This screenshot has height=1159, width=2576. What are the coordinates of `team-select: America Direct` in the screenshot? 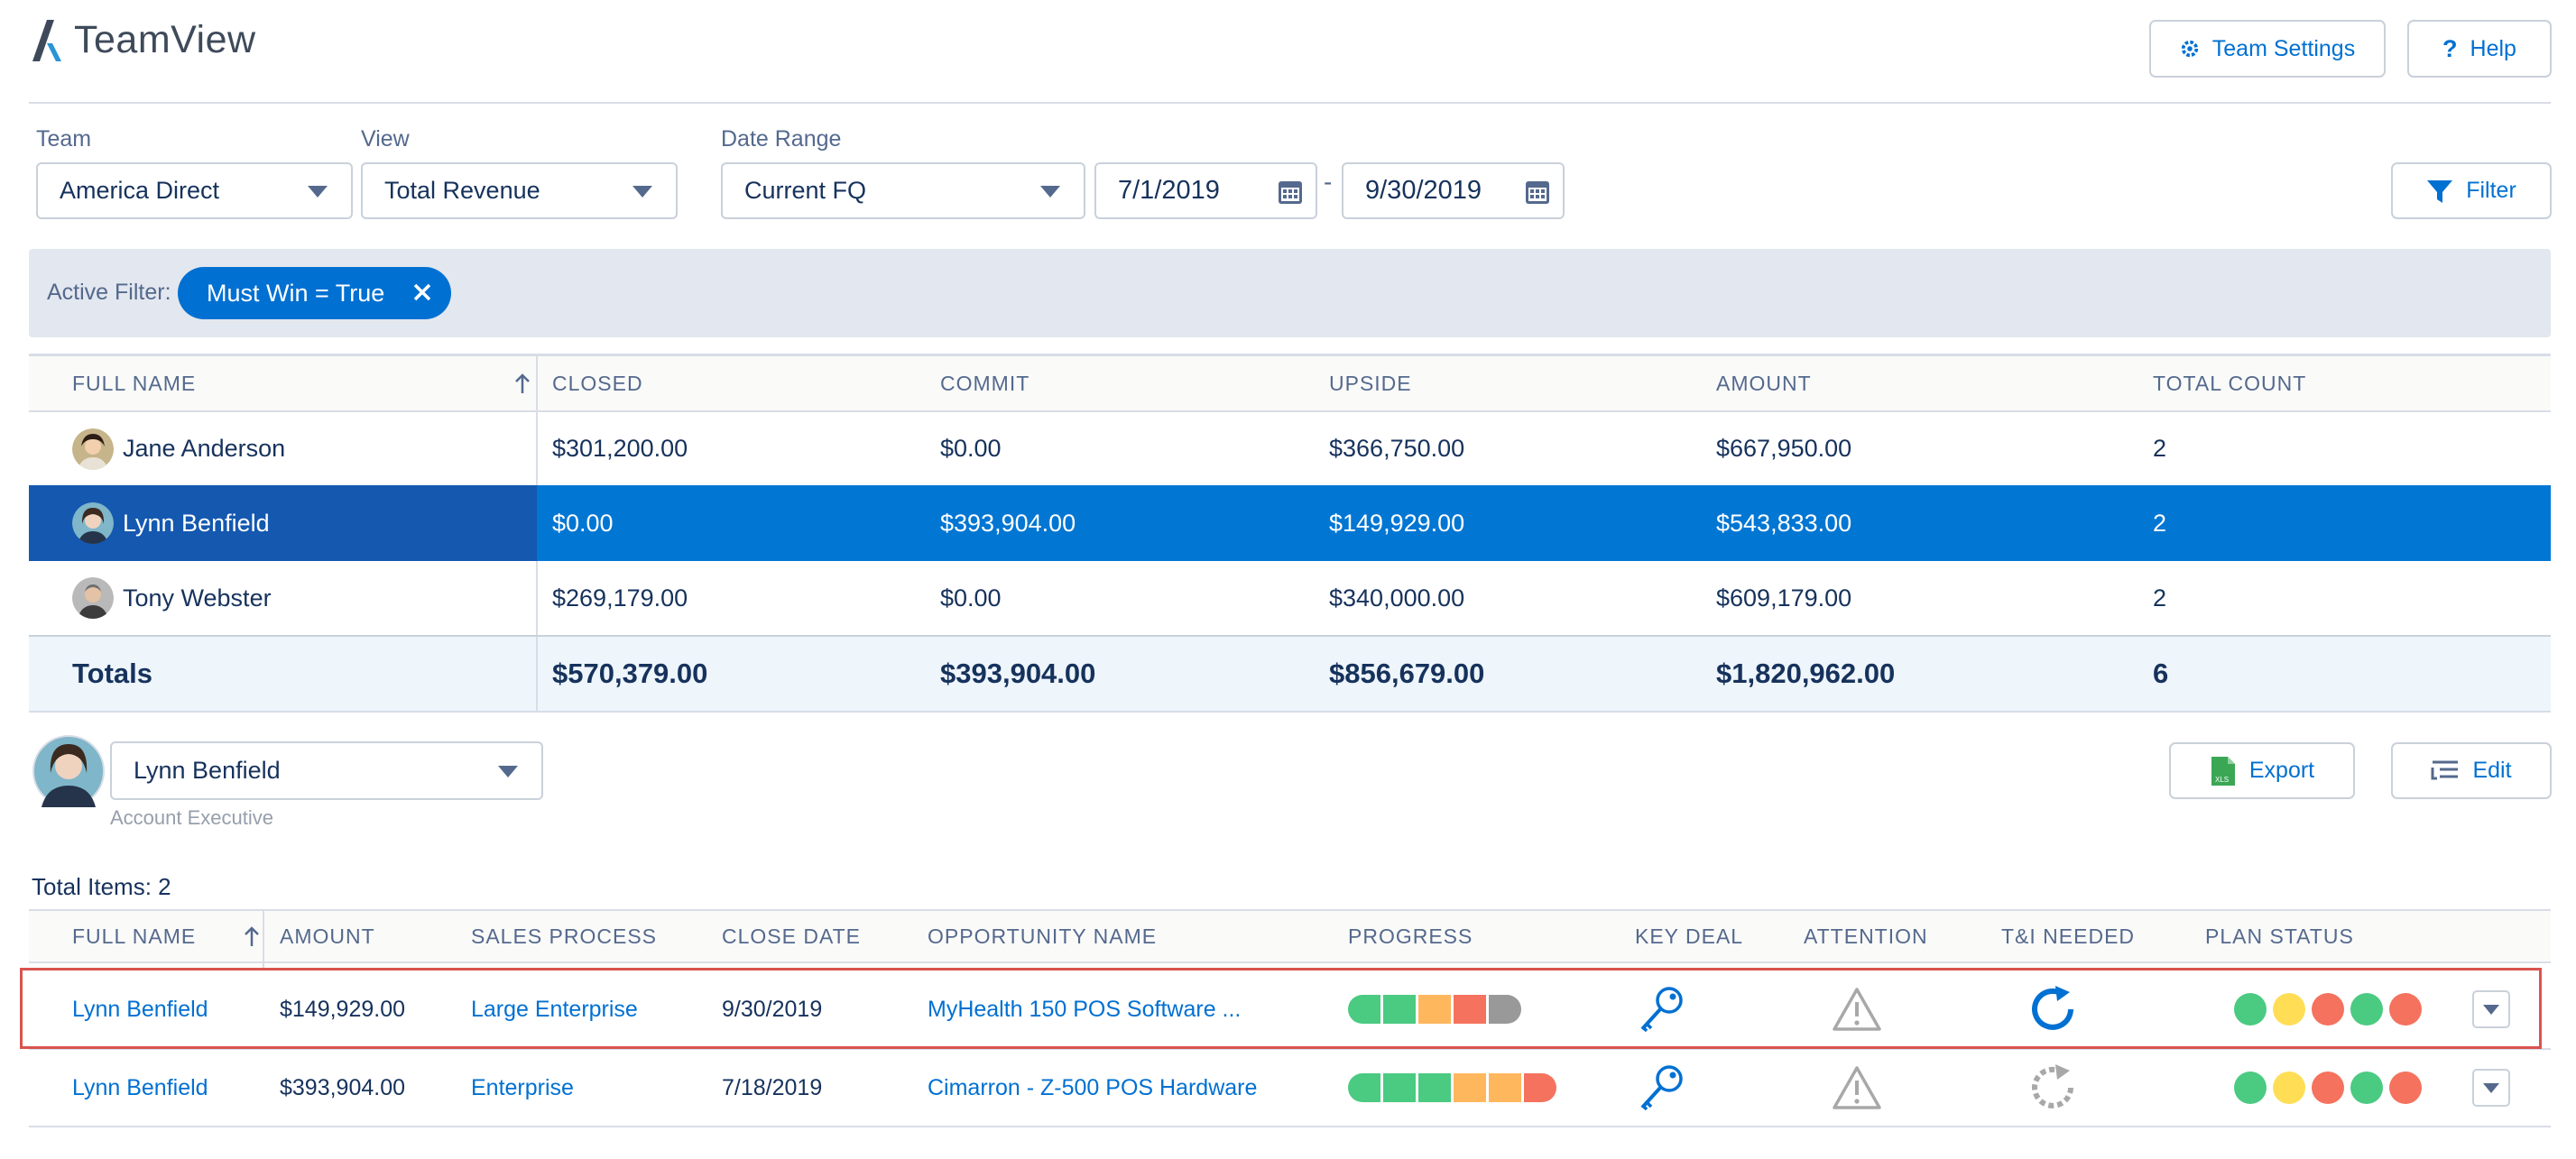 It's located at (194, 190).